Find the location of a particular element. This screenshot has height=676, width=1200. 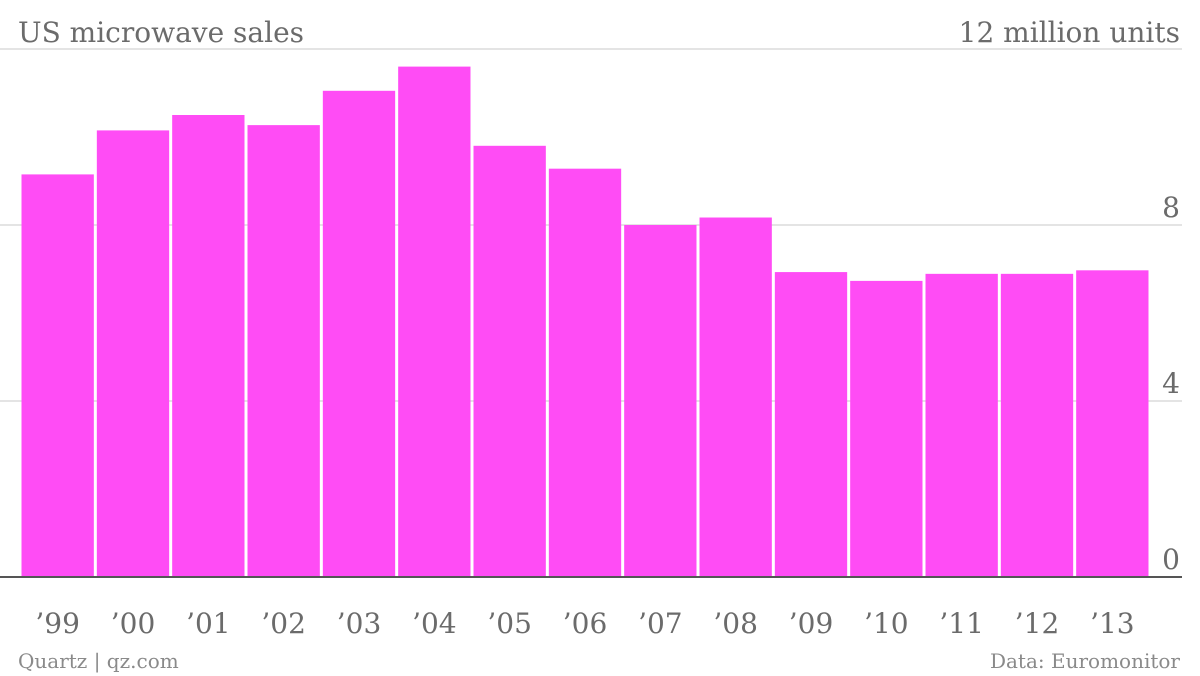

x-tick-label: ’12 is located at coordinates (1037, 623).